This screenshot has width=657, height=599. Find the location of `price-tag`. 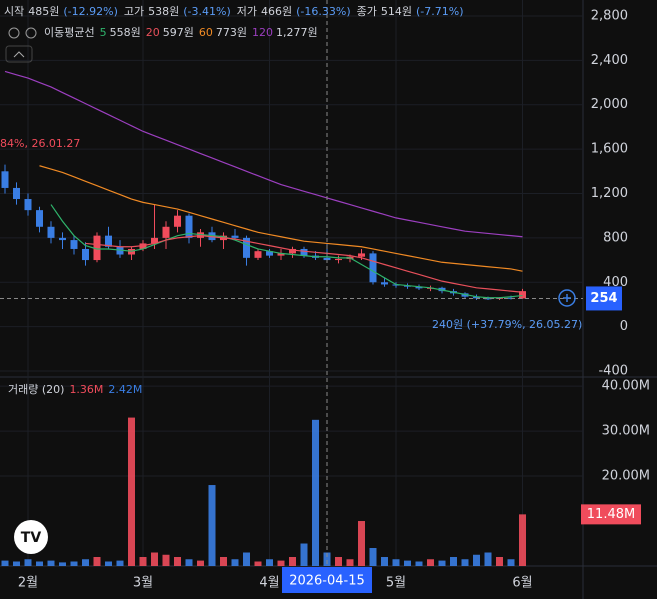

price-tag is located at coordinates (604, 298).